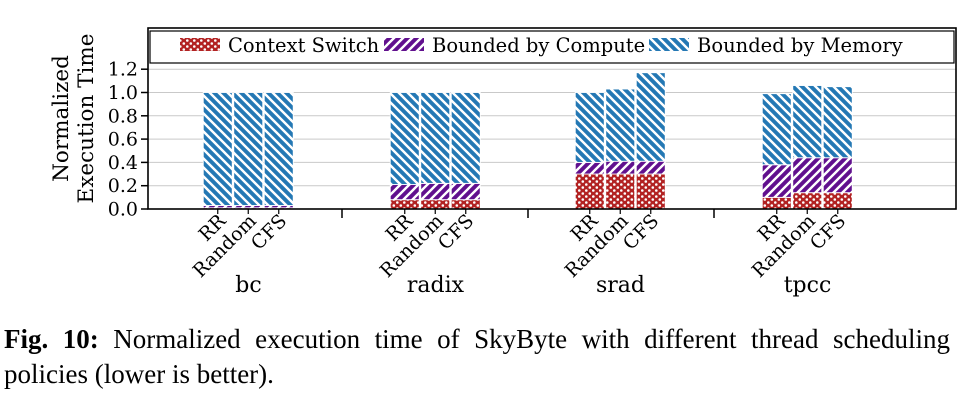  Describe the element at coordinates (123, 163) in the screenshot. I see `y-tick-label: 0.4` at that location.